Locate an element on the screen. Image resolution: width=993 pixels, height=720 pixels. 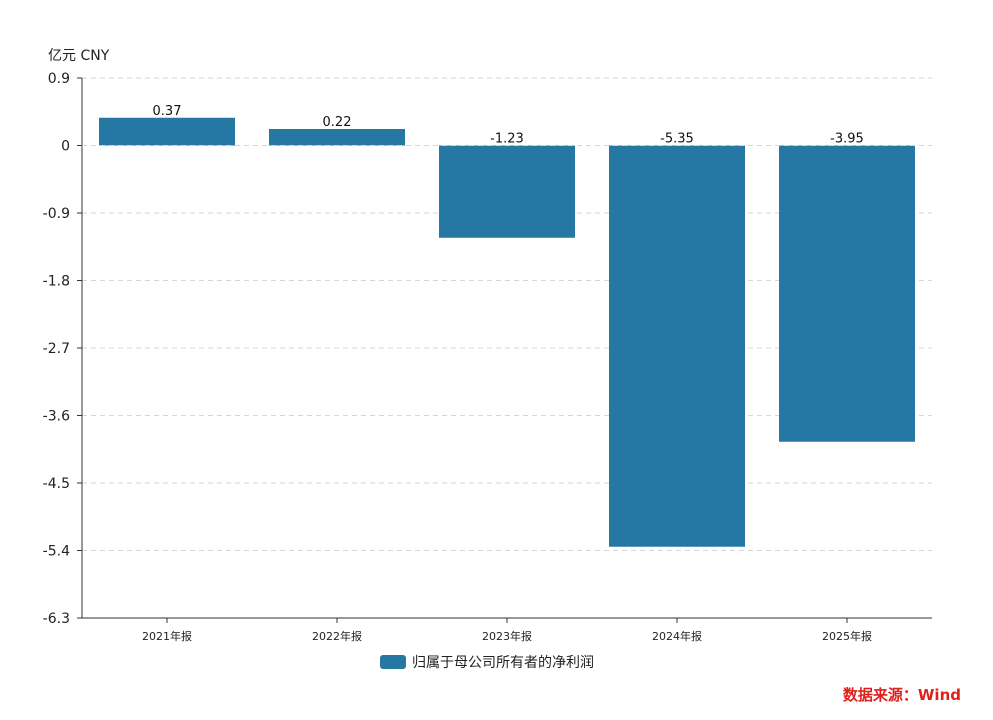
x-tick-label: 2023年报 is located at coordinates (507, 636).